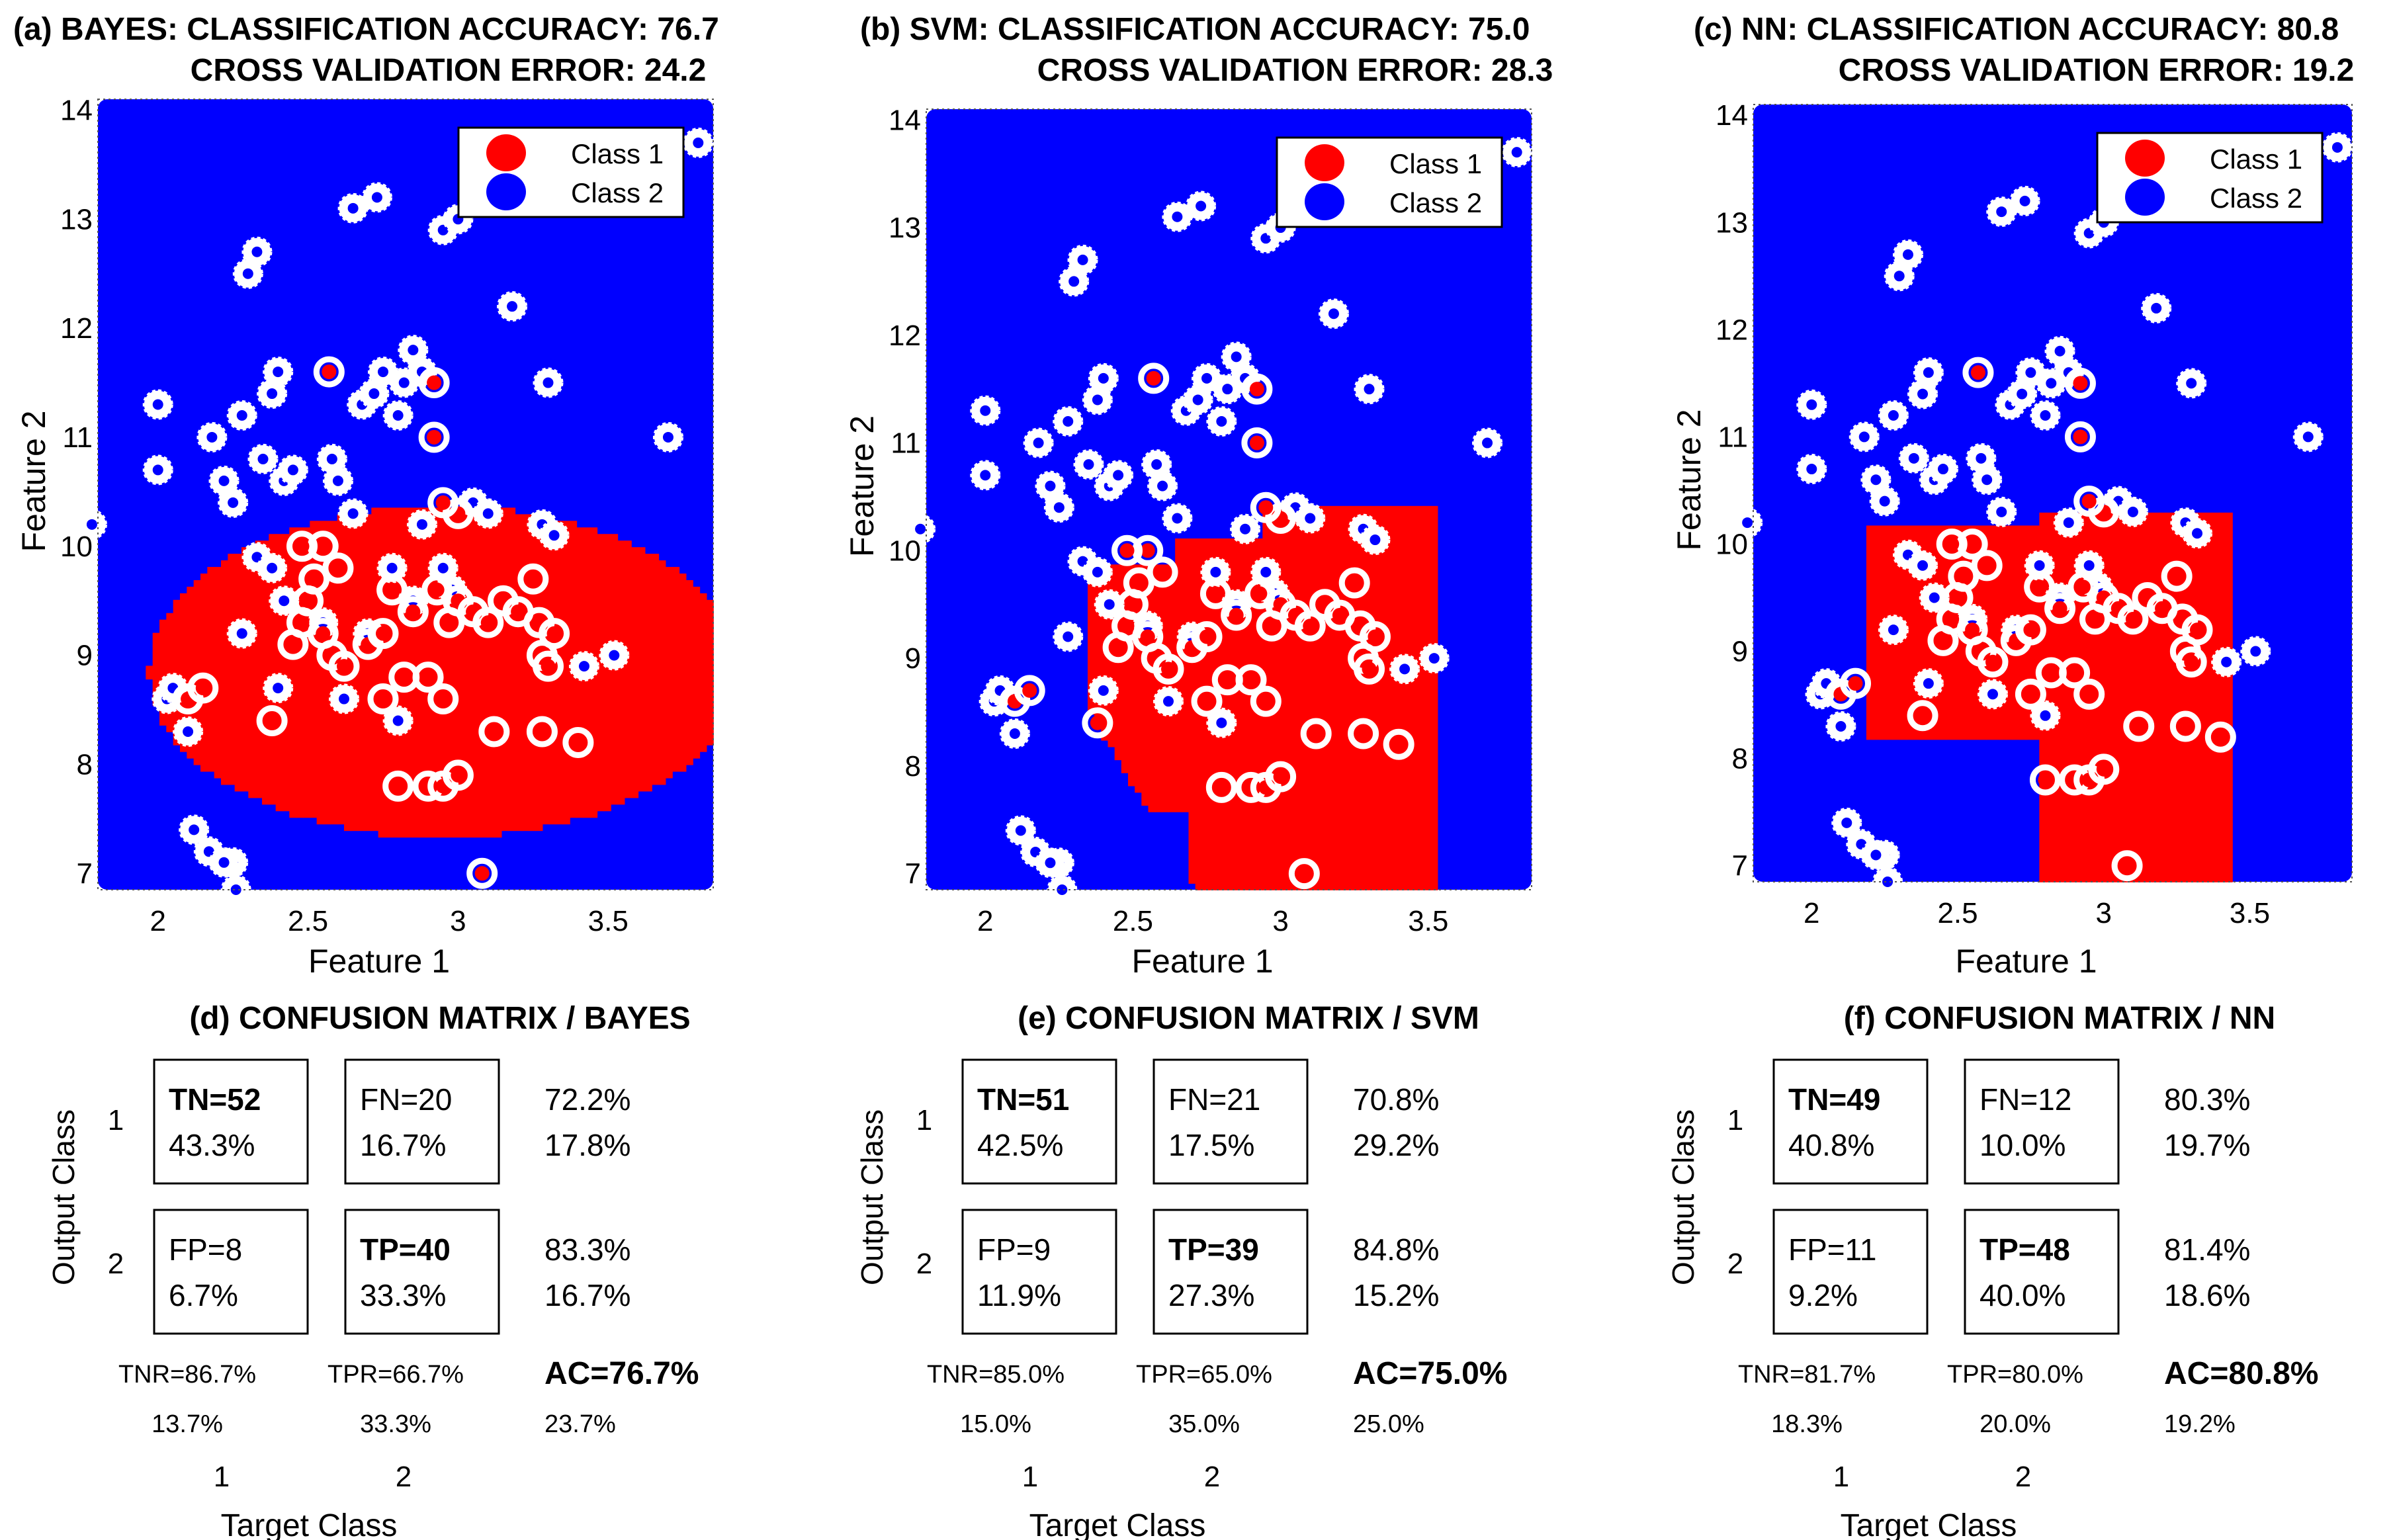 The width and height of the screenshot is (2393, 1540). What do you see at coordinates (422, 1121) in the screenshot?
I see `matrix-cell` at bounding box center [422, 1121].